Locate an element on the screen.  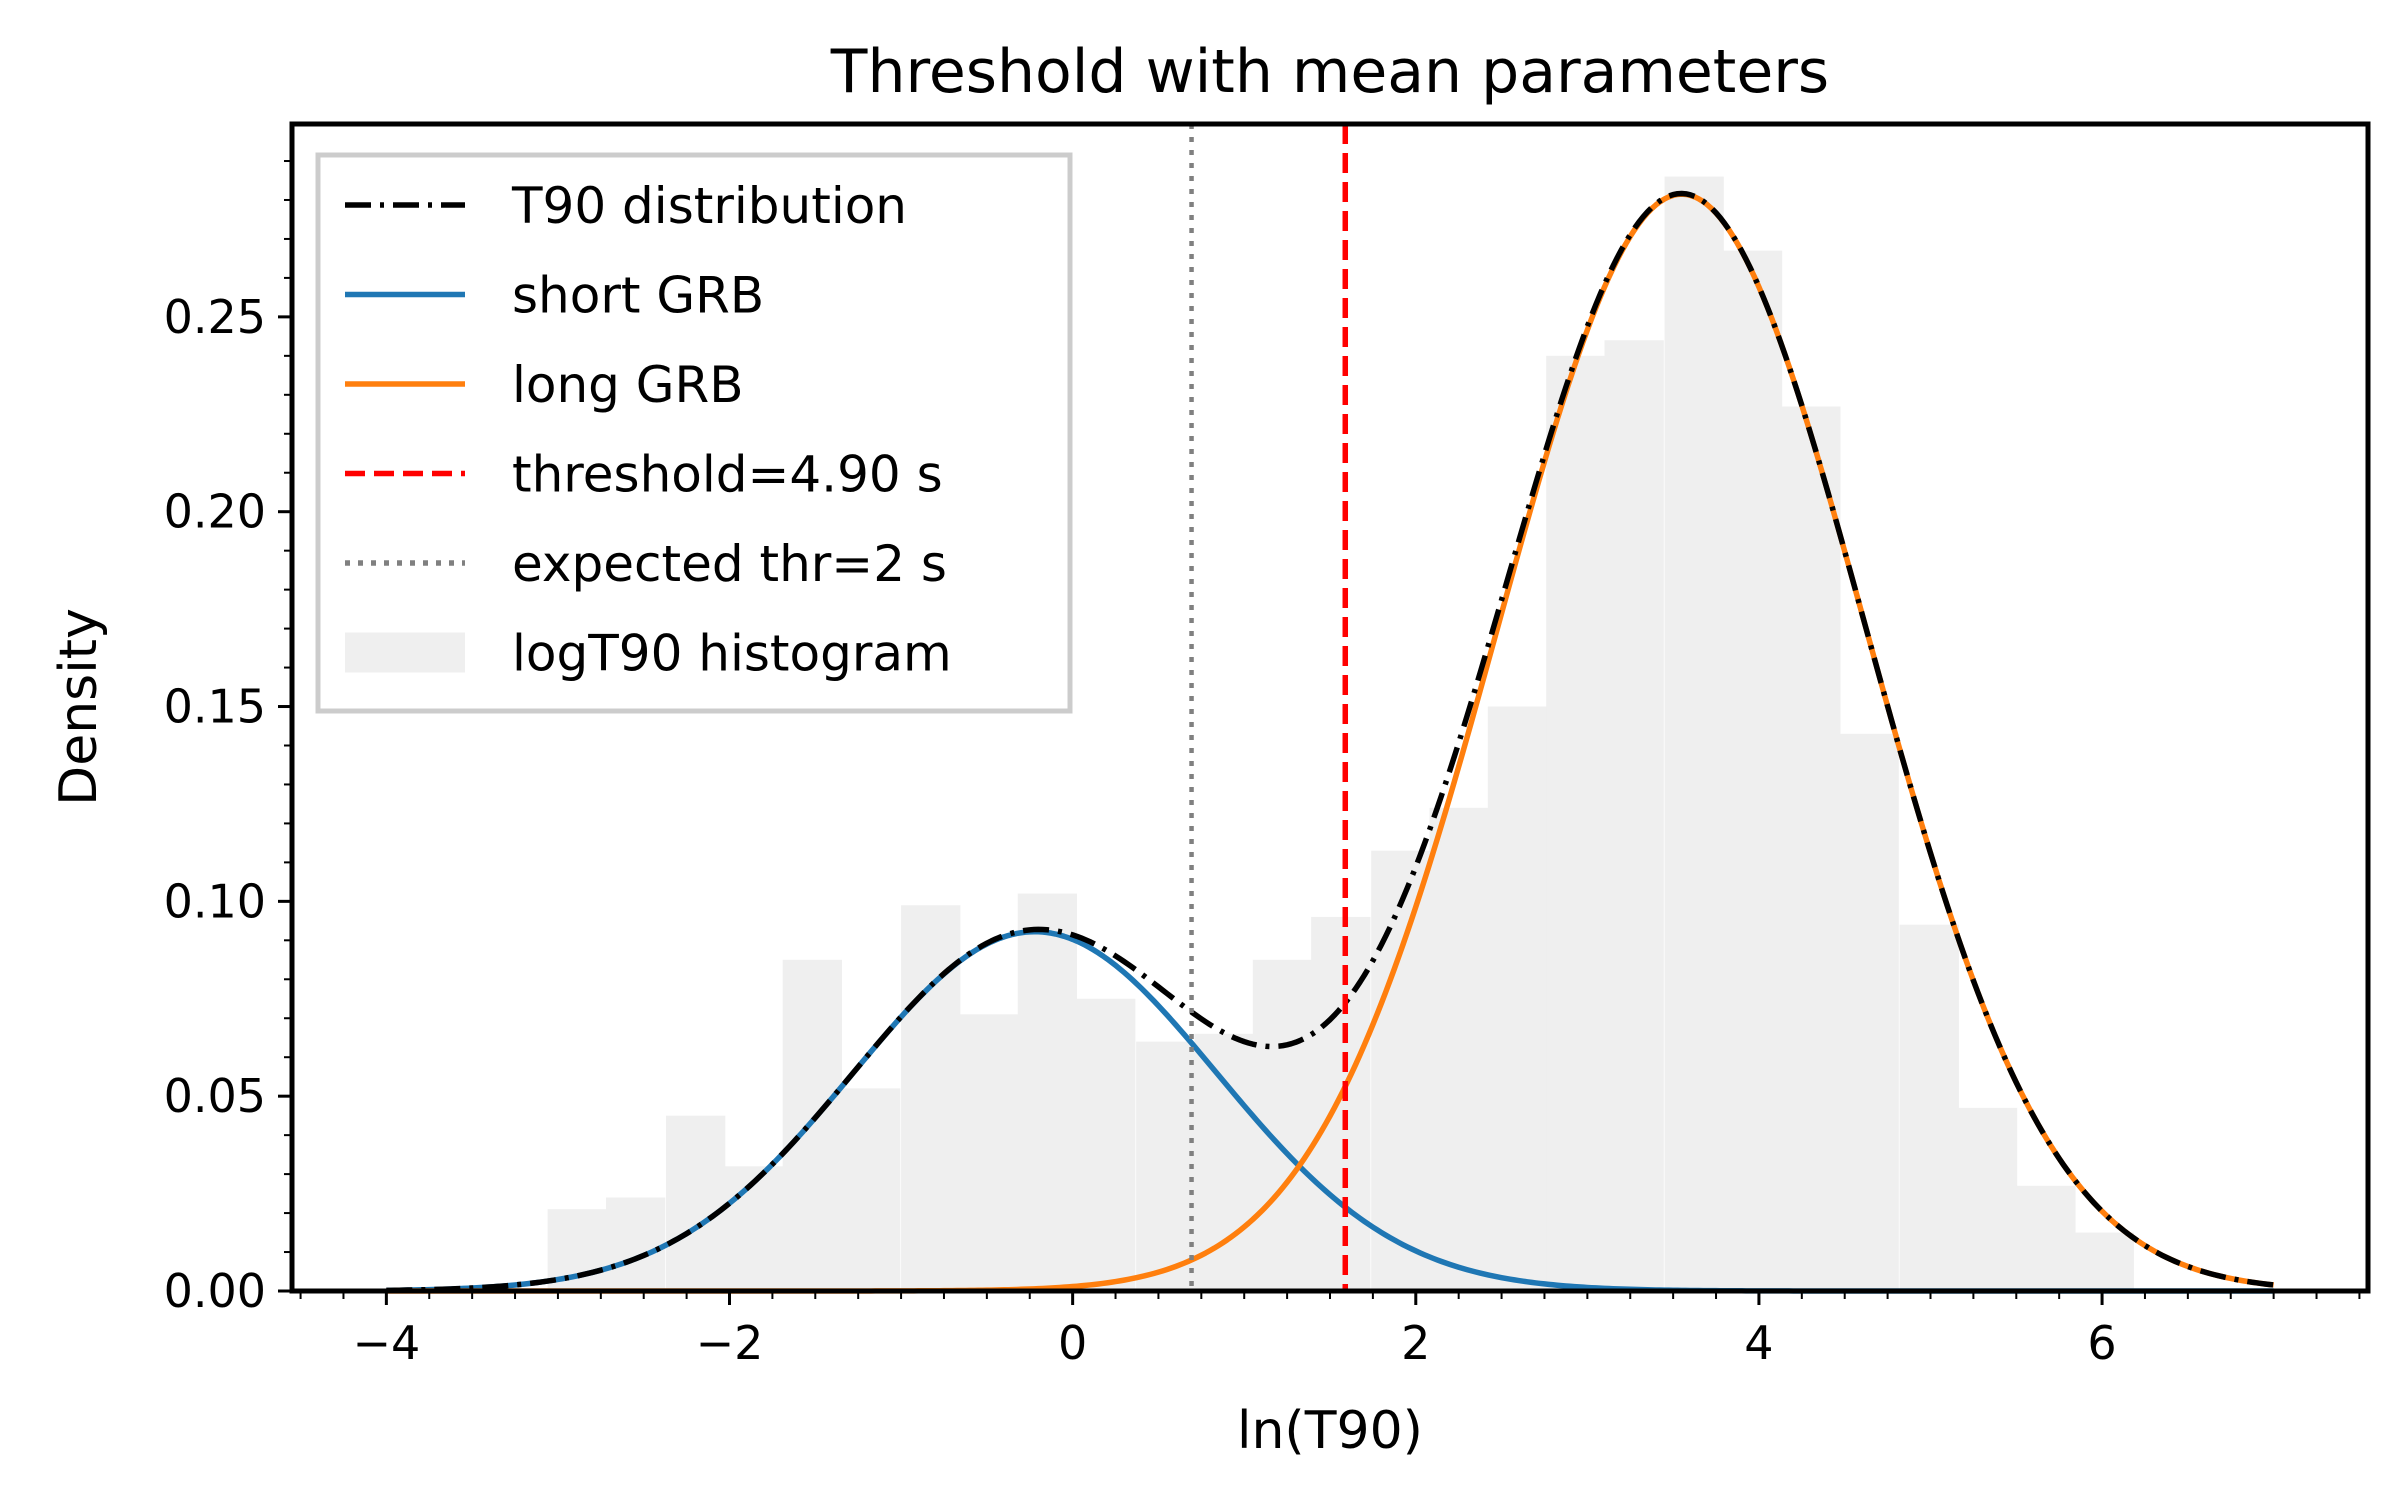
x-tick-label: 6 is located at coordinates (2101, 1343).